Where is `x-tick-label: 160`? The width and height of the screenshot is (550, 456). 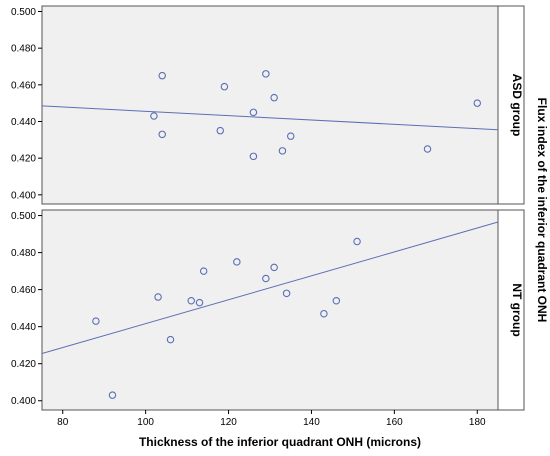 x-tick-label: 160 is located at coordinates (394, 422).